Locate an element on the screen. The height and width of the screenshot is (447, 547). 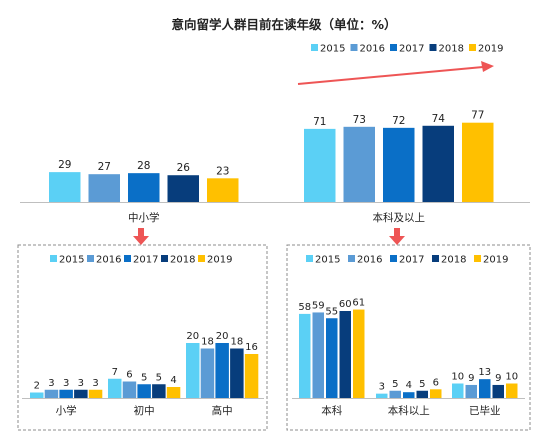
category-label: 本科及以上 is located at coordinates (399, 217).